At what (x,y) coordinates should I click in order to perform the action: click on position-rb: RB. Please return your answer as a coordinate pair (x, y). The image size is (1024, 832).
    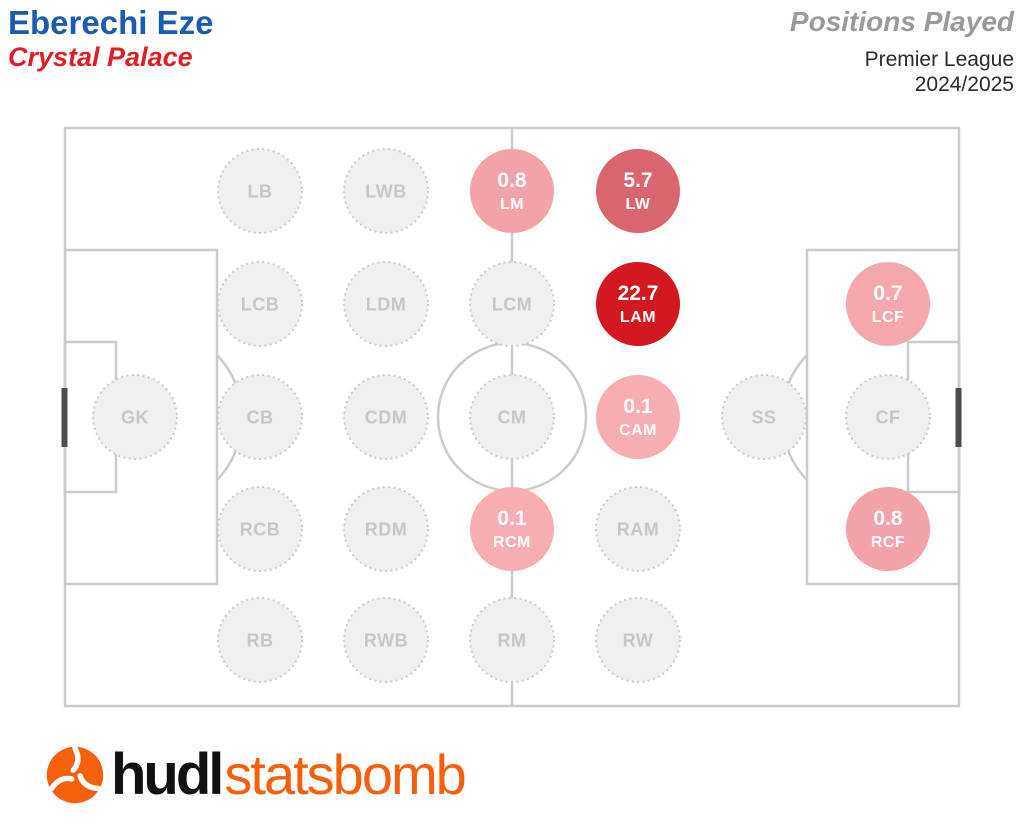
    Looking at the image, I should click on (260, 640).